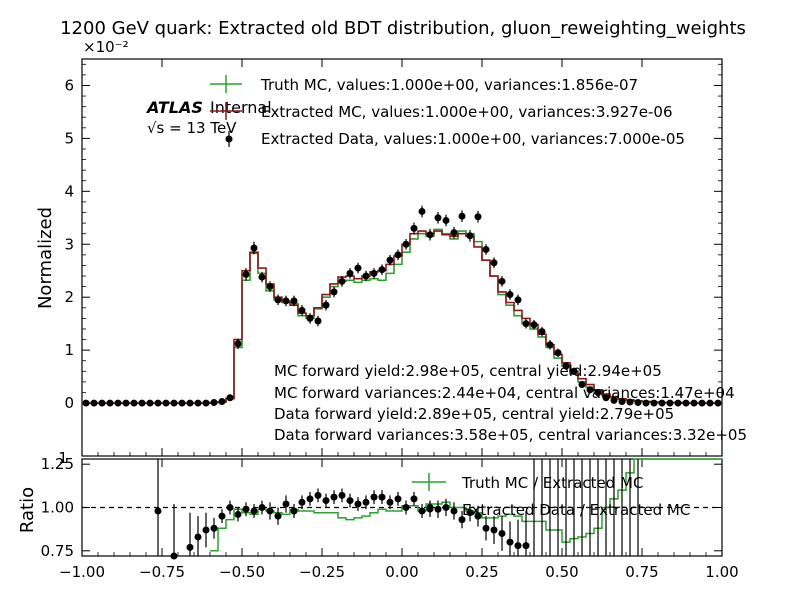  What do you see at coordinates (69, 297) in the screenshot?
I see `main-y-tick-label: 2` at bounding box center [69, 297].